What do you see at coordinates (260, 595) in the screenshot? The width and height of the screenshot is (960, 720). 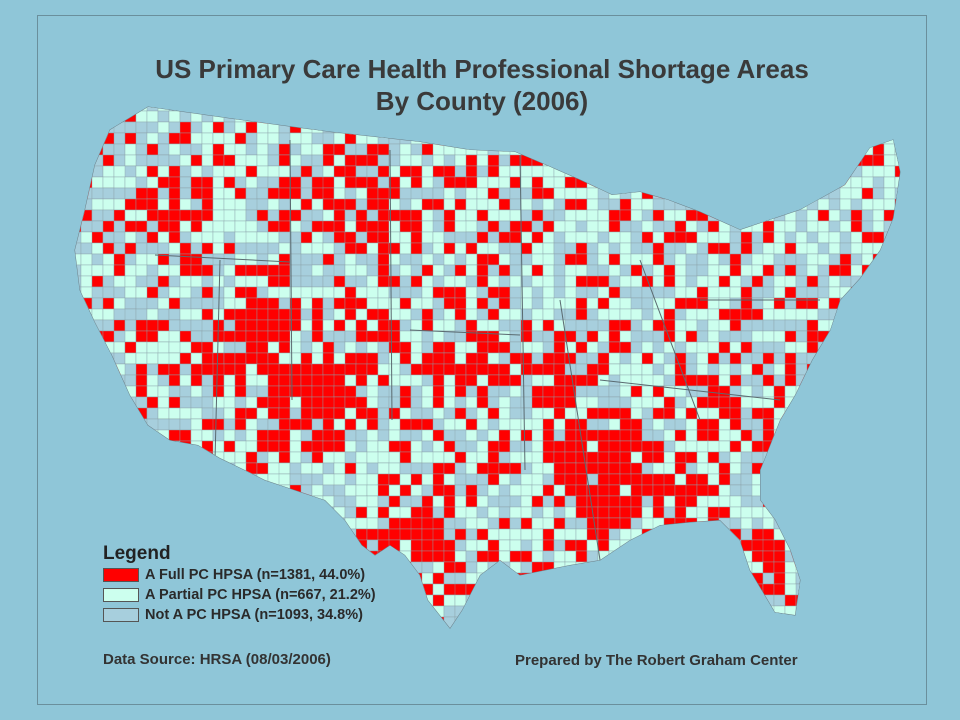 I see `legend-label-partial: A Partial PC HPSA (n=667, 21.2%)` at bounding box center [260, 595].